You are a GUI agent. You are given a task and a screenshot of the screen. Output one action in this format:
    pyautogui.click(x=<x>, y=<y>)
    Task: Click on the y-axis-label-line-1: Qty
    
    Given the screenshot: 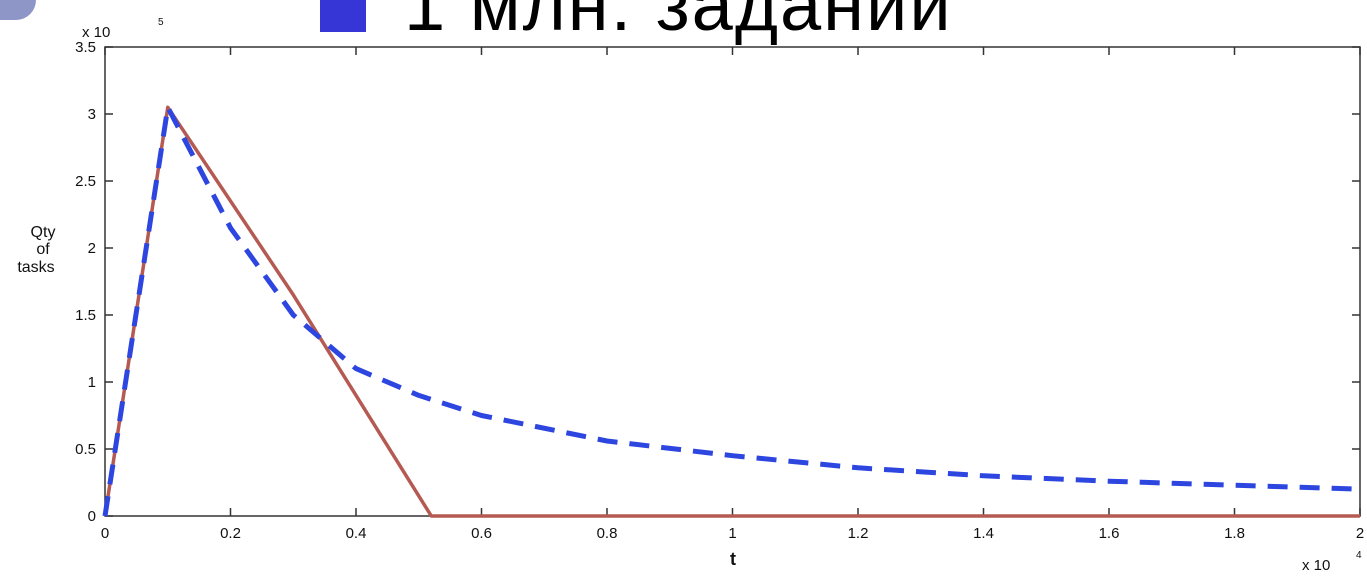 What is the action you would take?
    pyautogui.click(x=43, y=232)
    